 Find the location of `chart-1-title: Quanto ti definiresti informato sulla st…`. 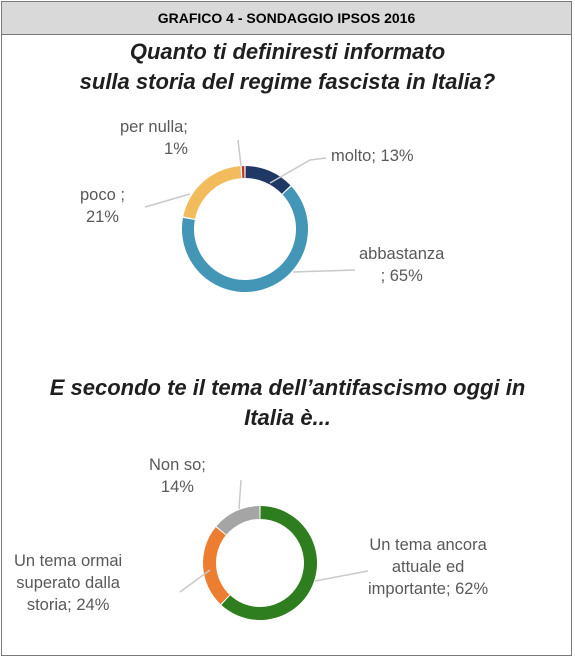

chart-1-title: Quanto ti definiresti informato sulla st… is located at coordinates (287, 67).